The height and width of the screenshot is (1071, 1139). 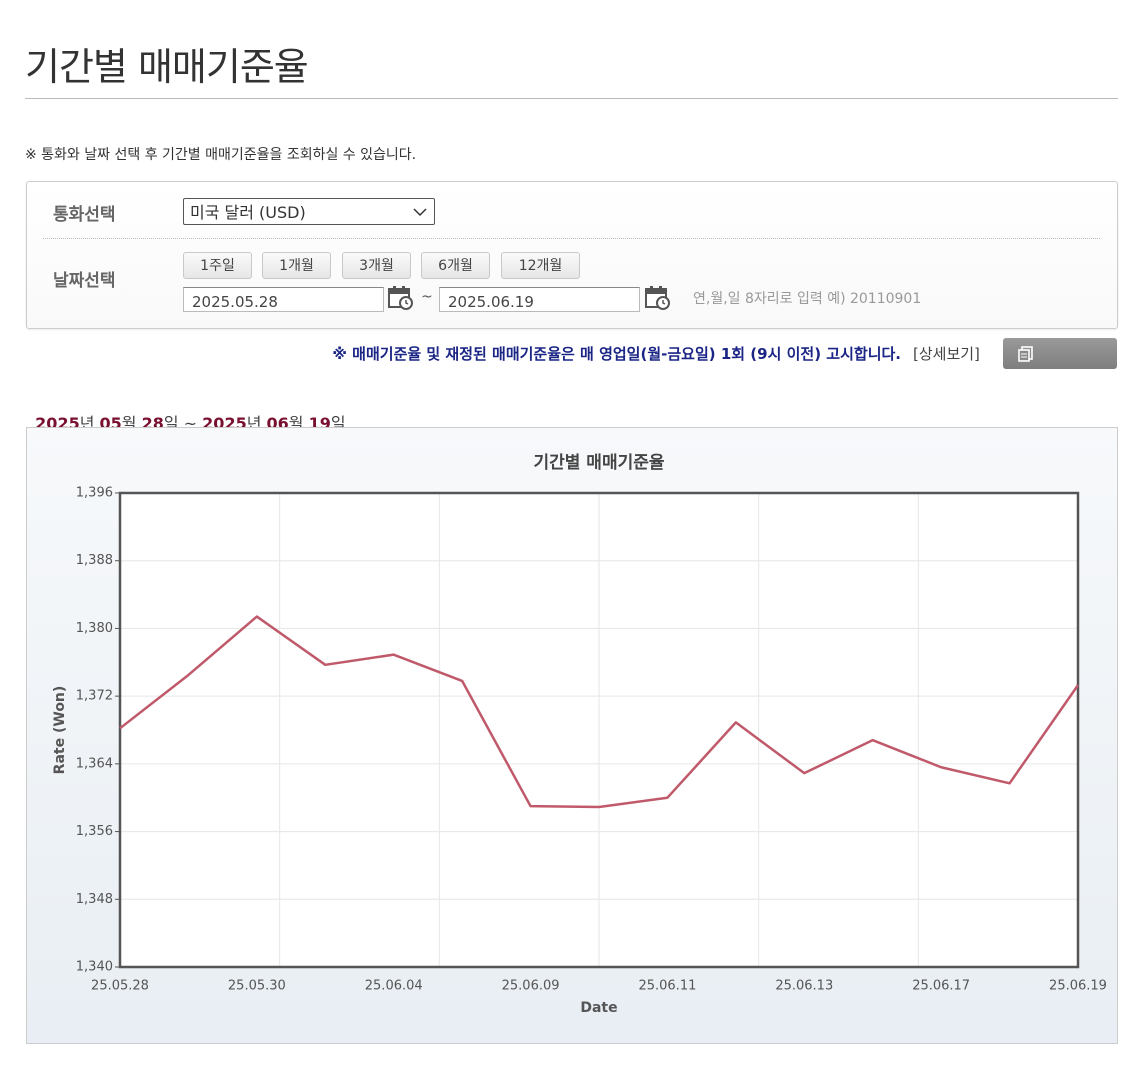 What do you see at coordinates (539, 299) in the screenshot?
I see `end-date-input: 2025.06.19` at bounding box center [539, 299].